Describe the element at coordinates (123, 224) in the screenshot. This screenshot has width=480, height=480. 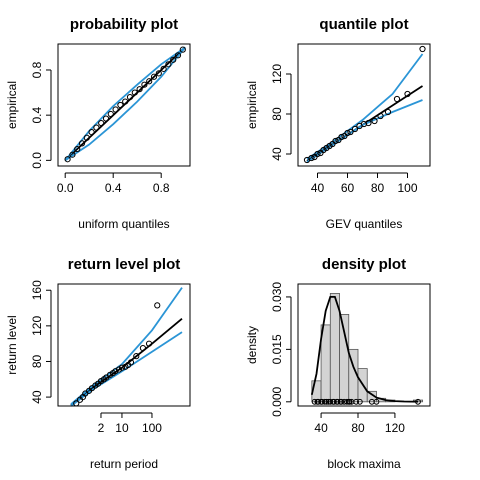
I see `x-axis-label: uniform quantiles` at that location.